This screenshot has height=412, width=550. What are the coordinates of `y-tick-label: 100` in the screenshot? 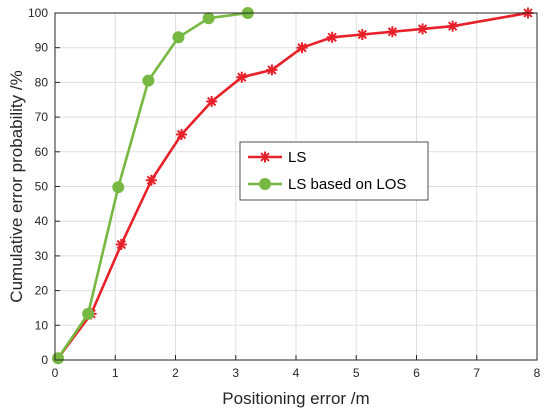 It's located at (38, 13).